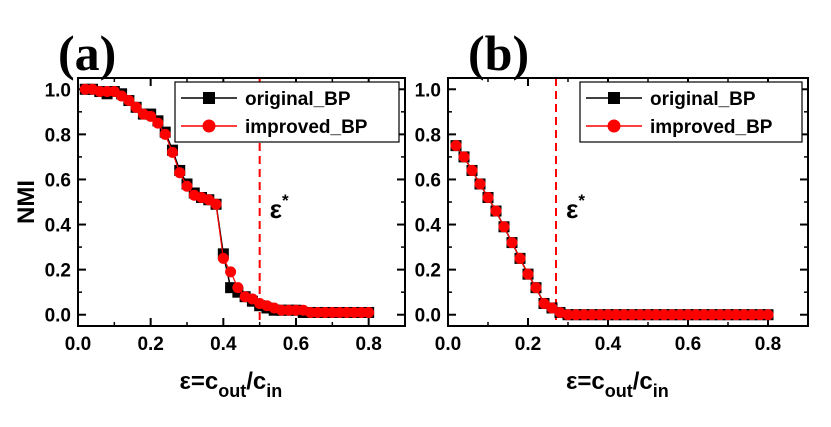 Image resolution: width=831 pixels, height=427 pixels. I want to click on y-tick-label: 0.8, so click(428, 135).